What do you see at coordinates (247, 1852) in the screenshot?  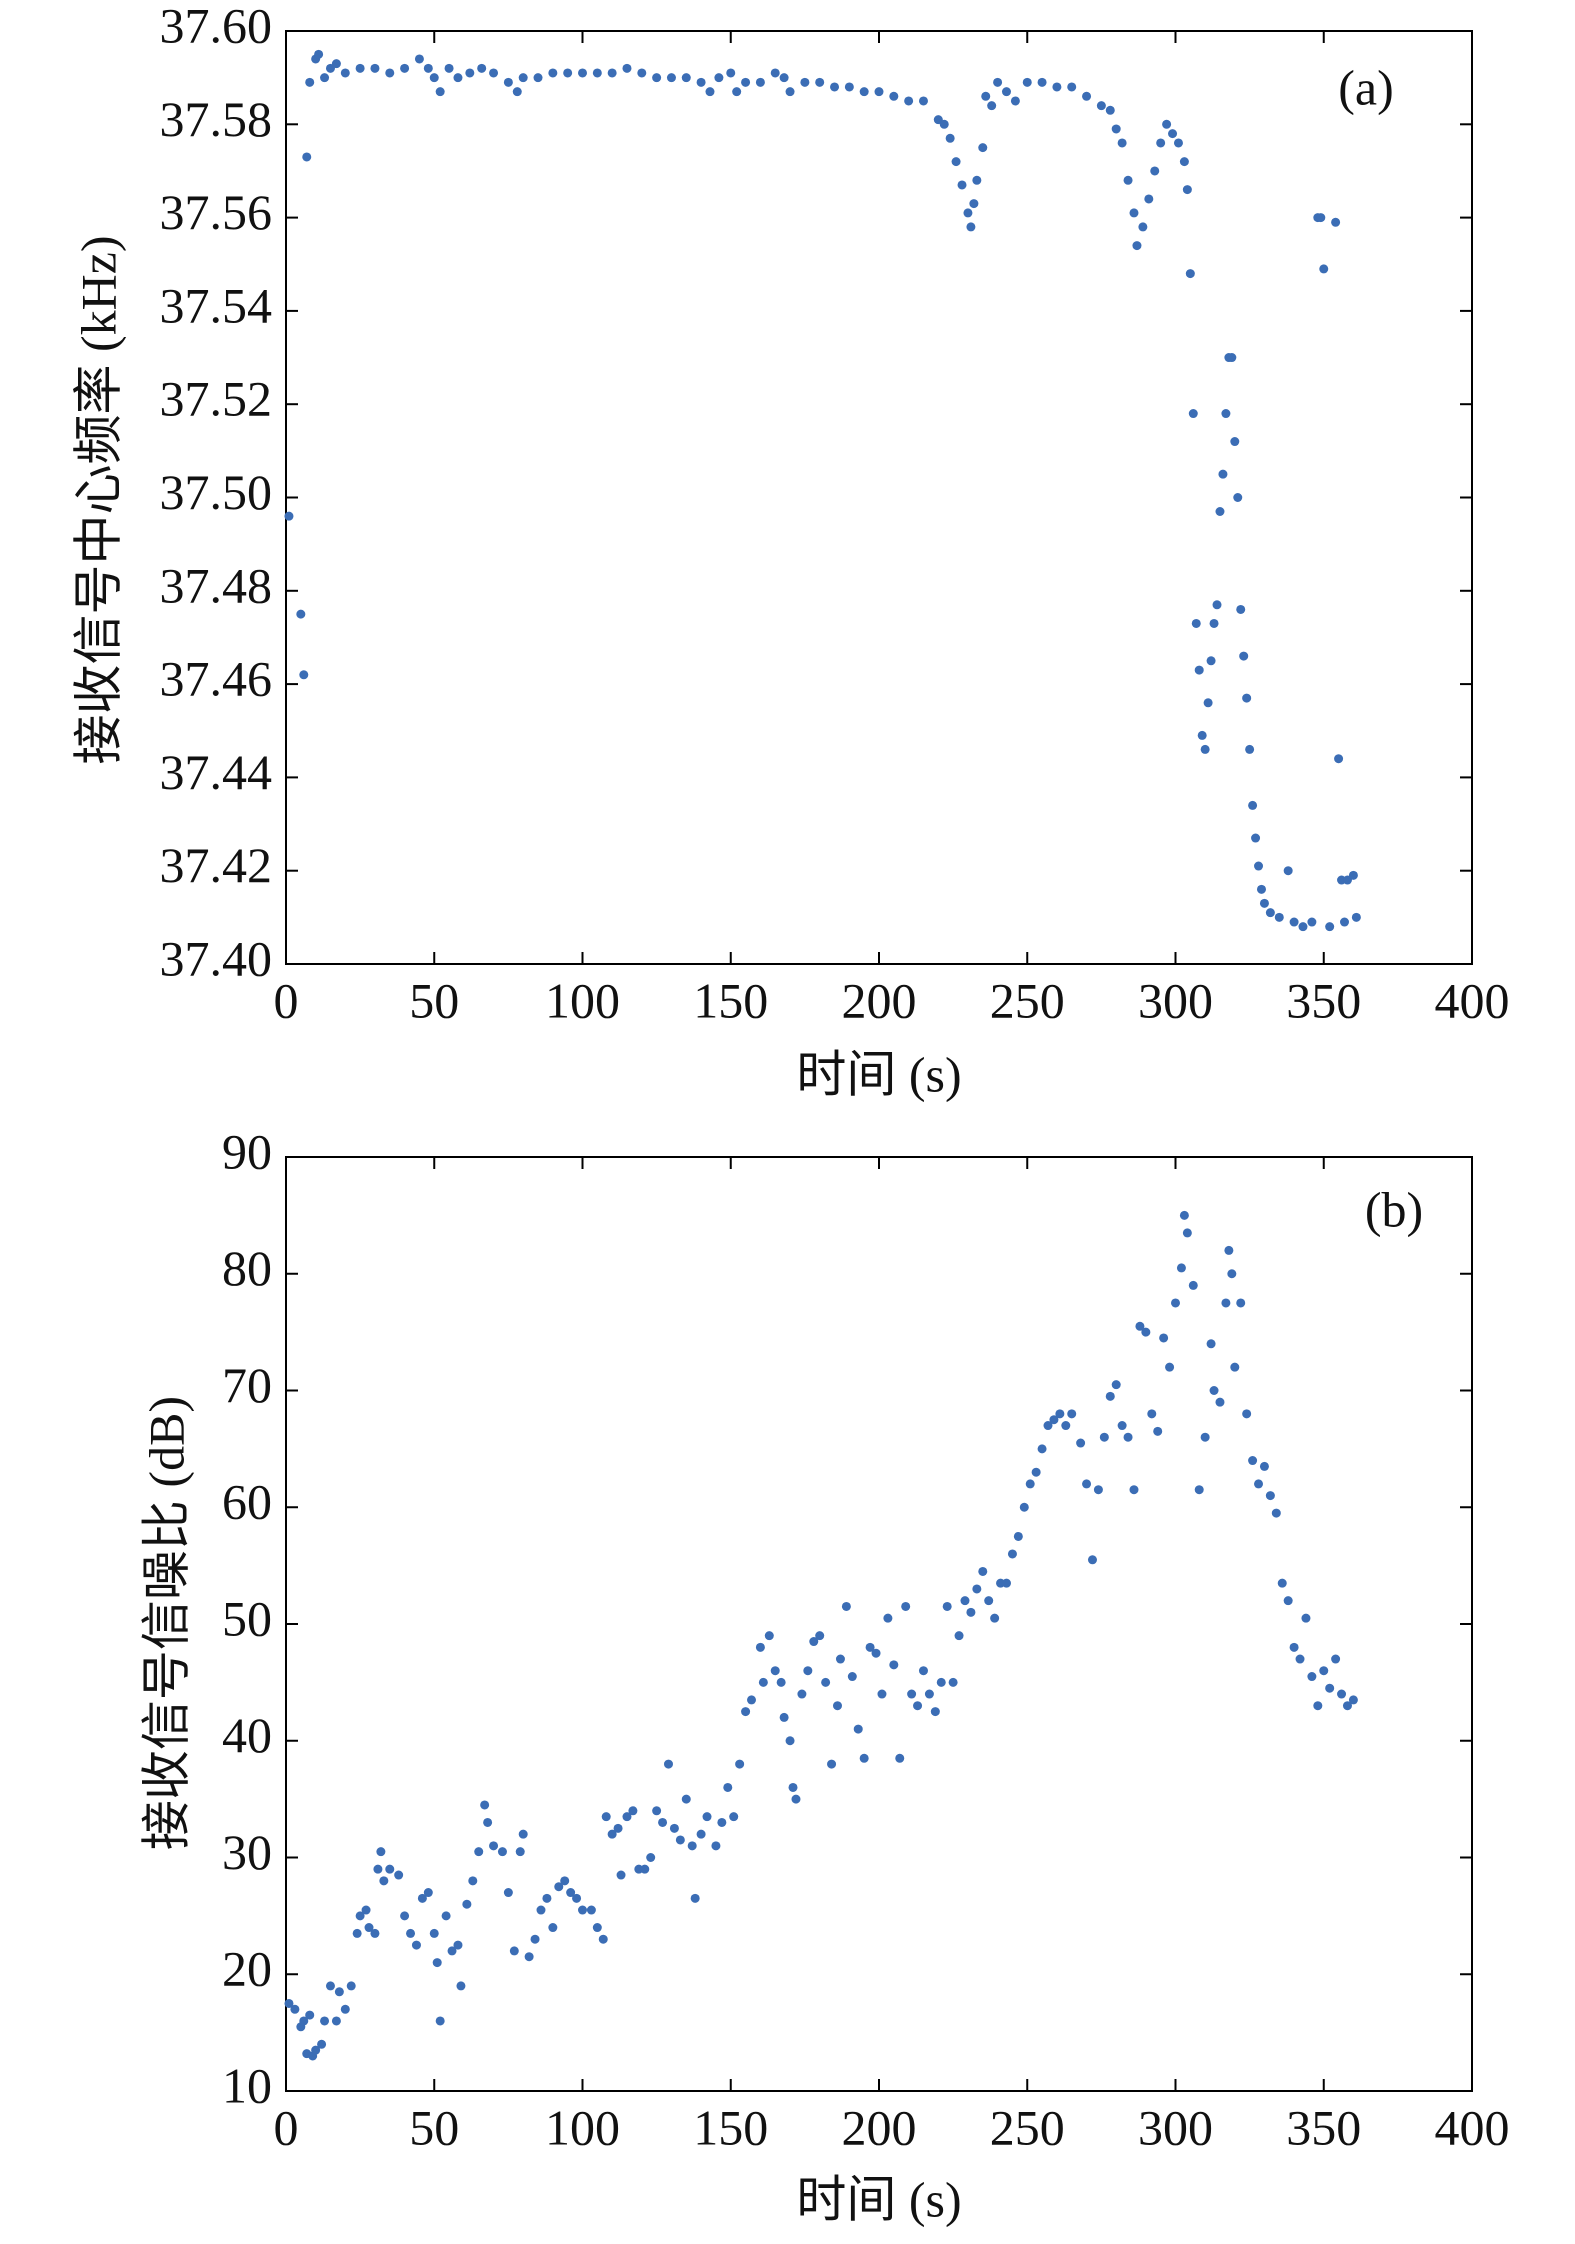 I see `y-tick-label: 30` at bounding box center [247, 1852].